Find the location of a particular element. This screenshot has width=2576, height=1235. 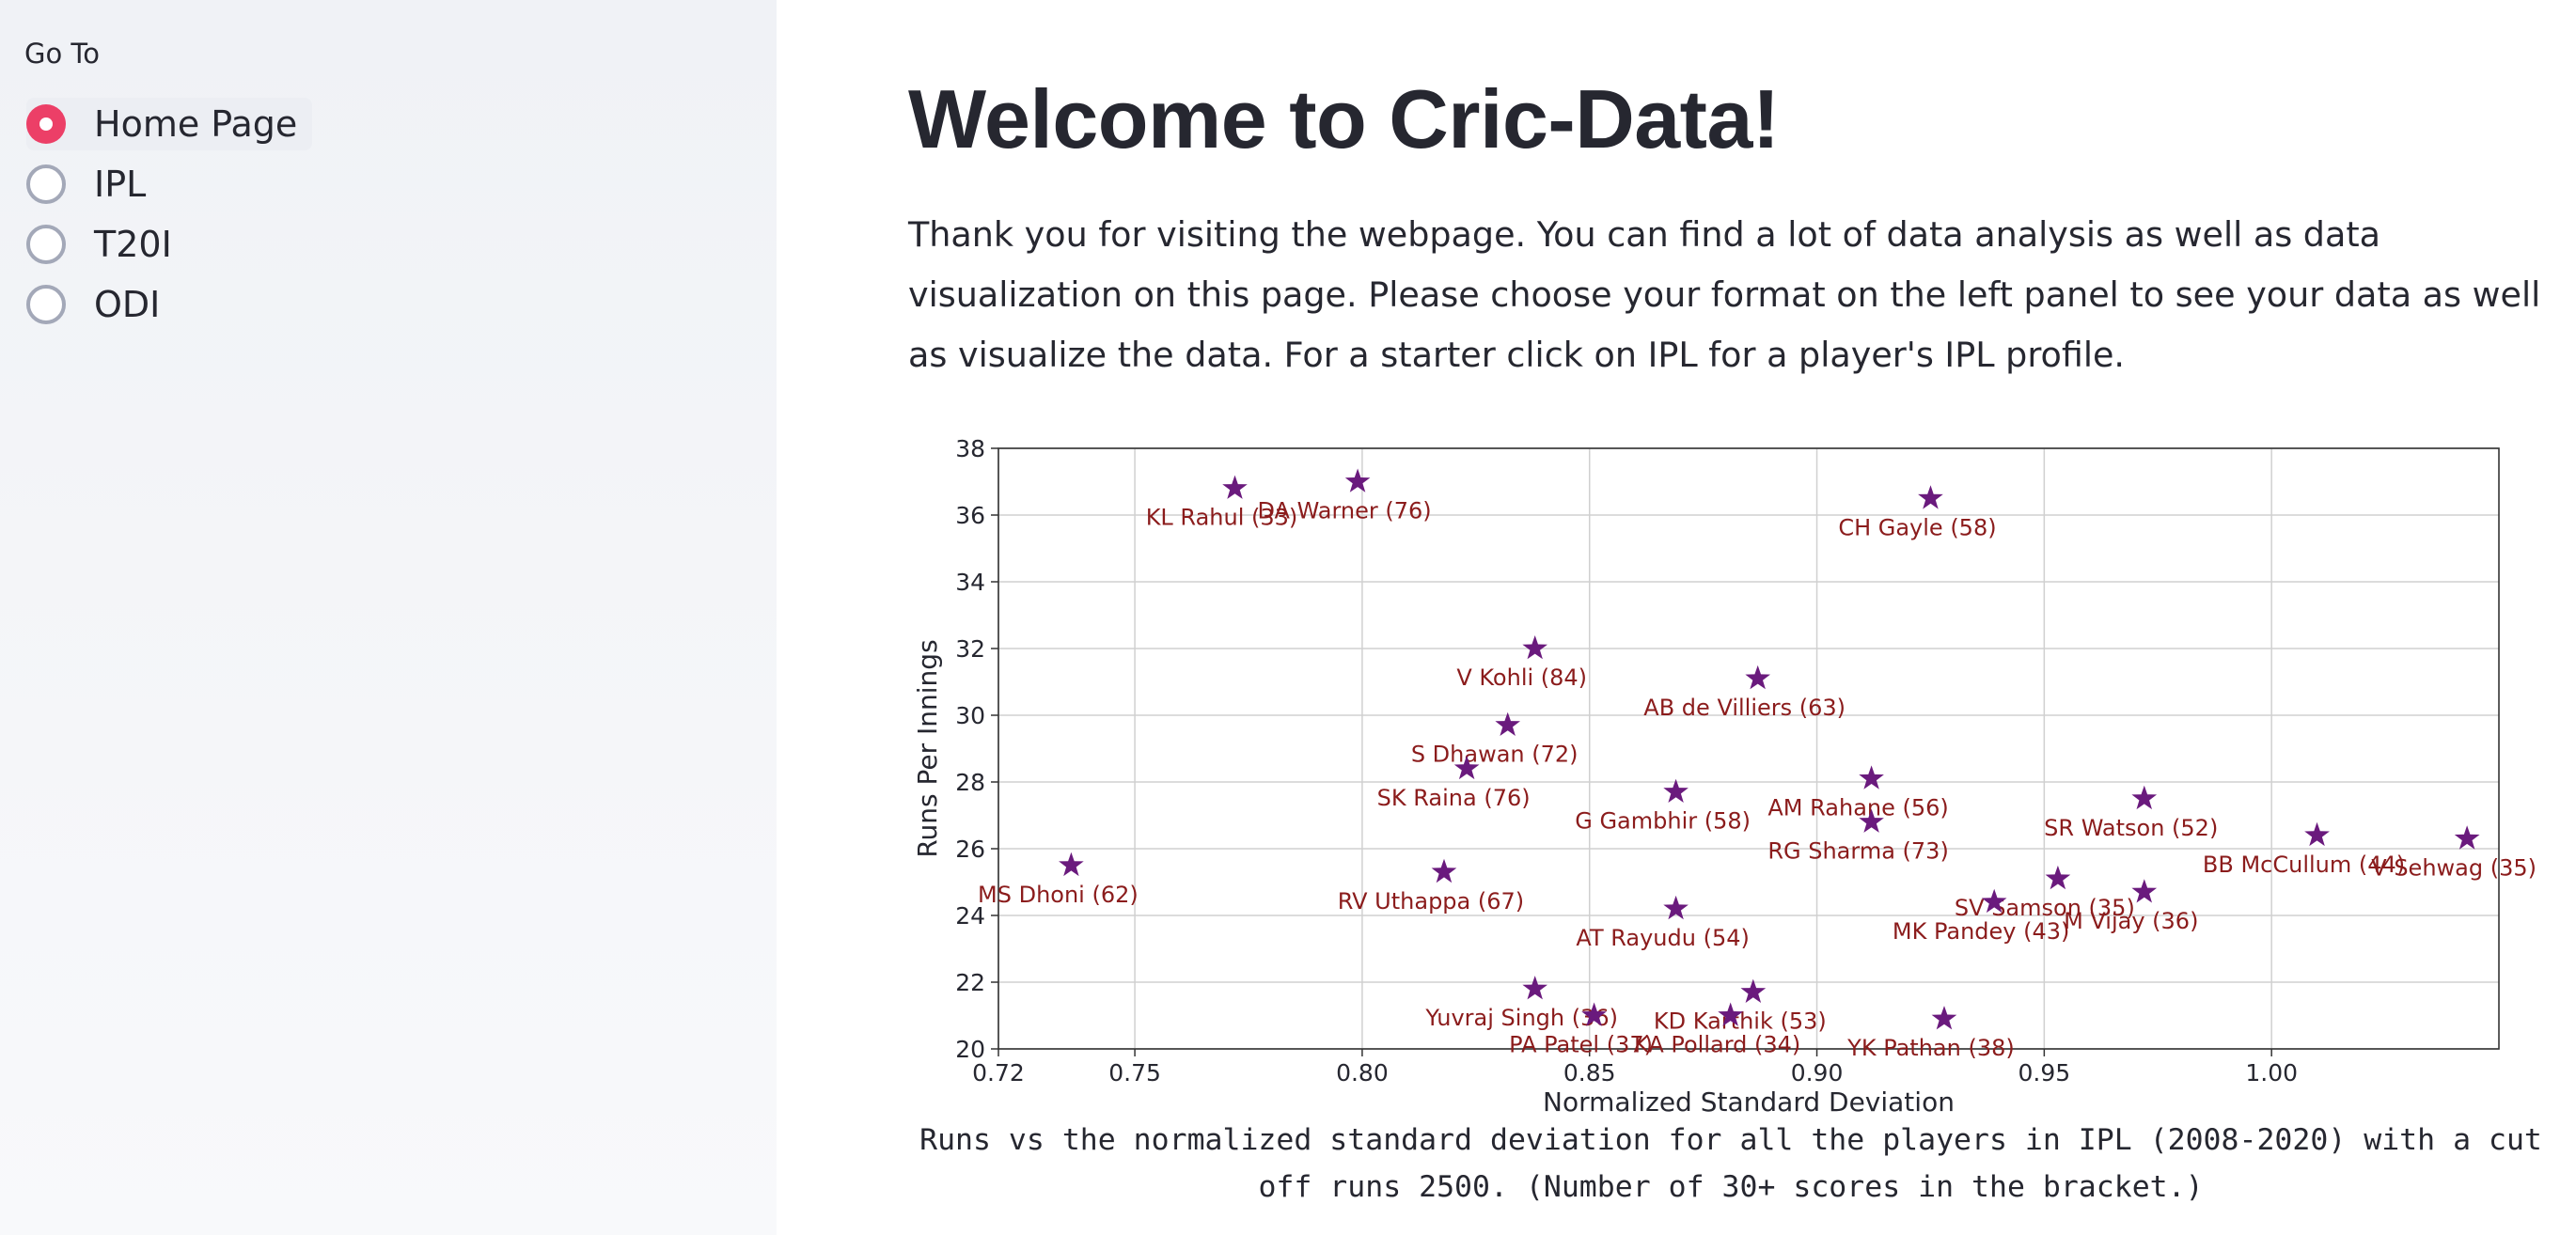

data-point-label: DA Warner (76) is located at coordinates (1344, 511).